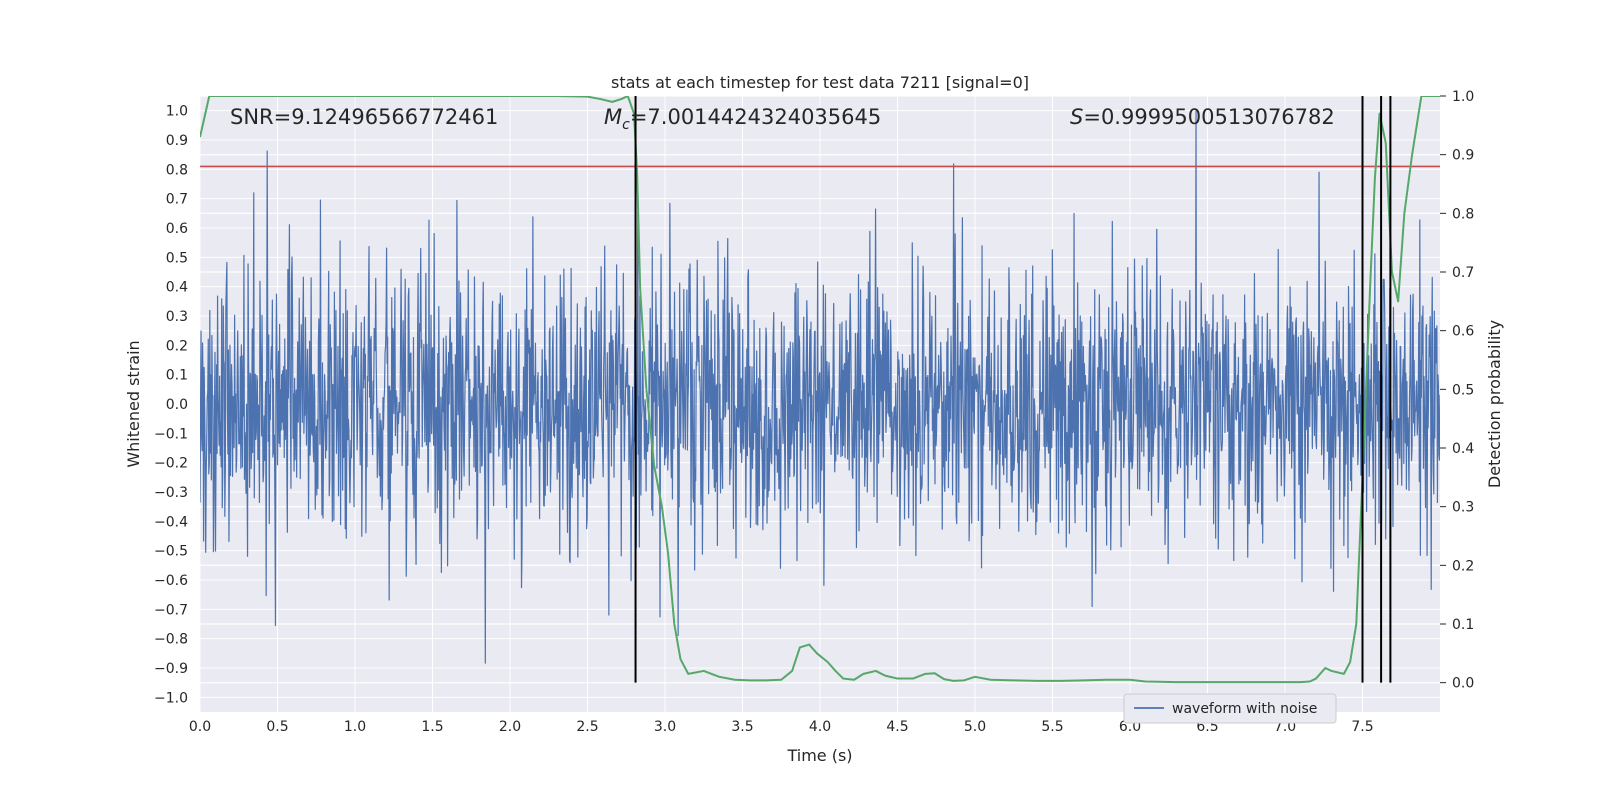 This screenshot has height=800, width=1600. What do you see at coordinates (1244, 709) in the screenshot?
I see `legend-label: waveform with noise` at bounding box center [1244, 709].